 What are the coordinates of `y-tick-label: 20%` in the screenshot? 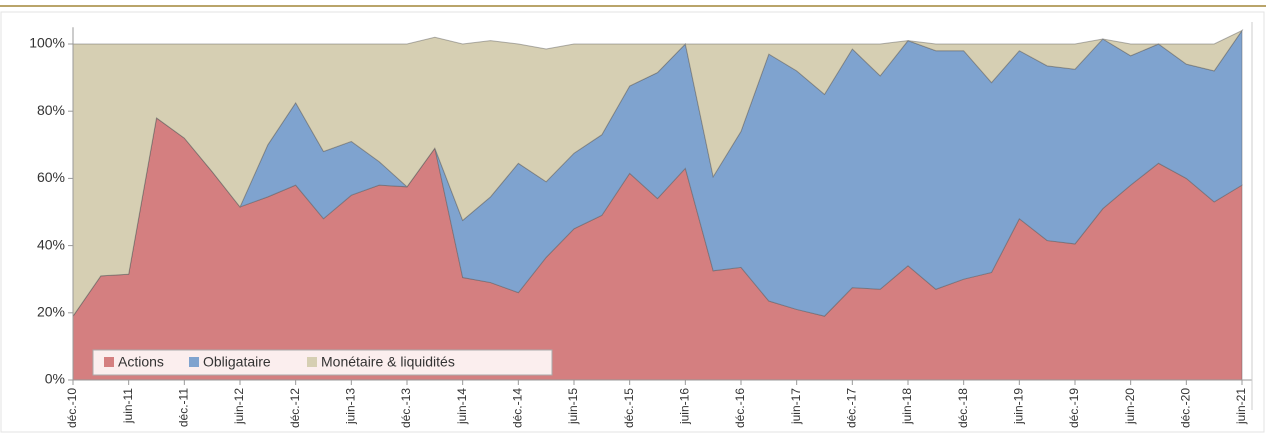 It's located at (51, 312).